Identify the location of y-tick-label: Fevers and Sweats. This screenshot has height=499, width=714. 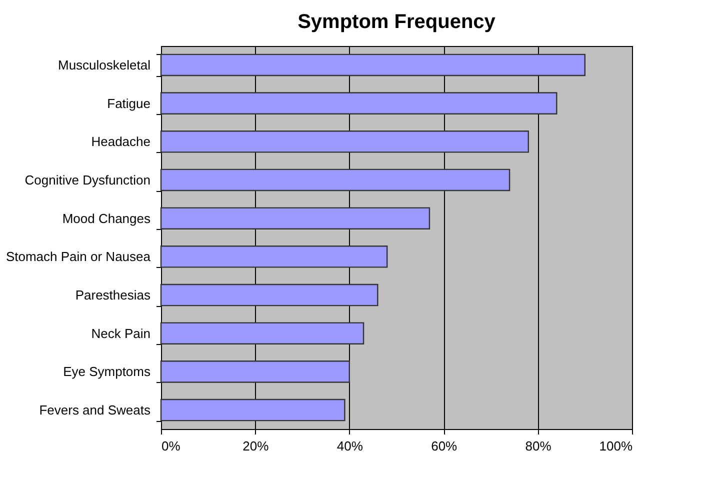
(95, 410).